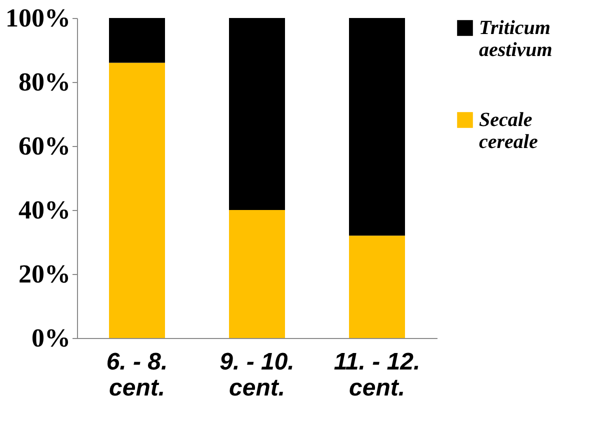 The height and width of the screenshot is (445, 594). I want to click on x-tick-label: 9. - 10. cent., so click(257, 375).